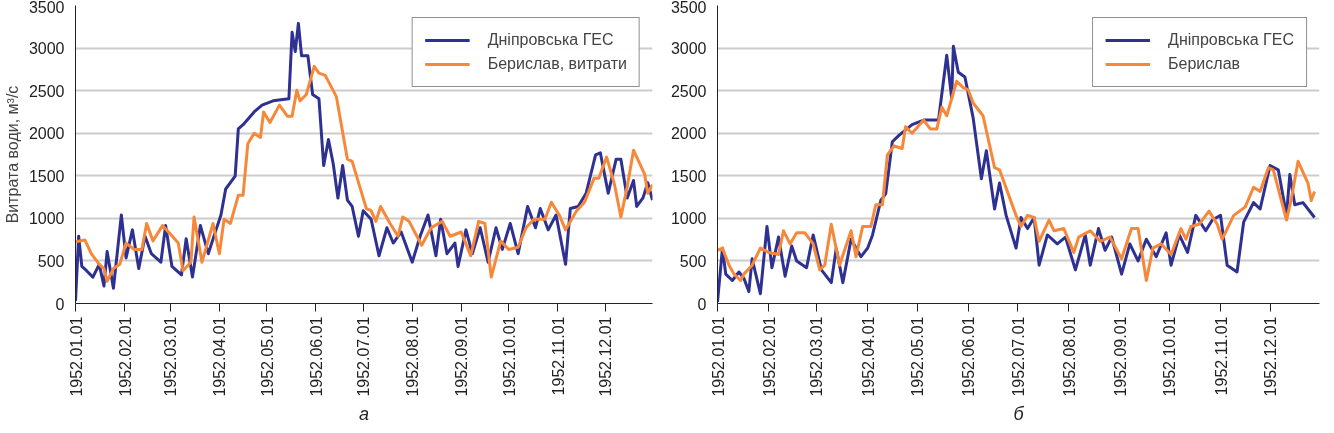  Describe the element at coordinates (364, 413) in the screenshot. I see `text: а` at that location.